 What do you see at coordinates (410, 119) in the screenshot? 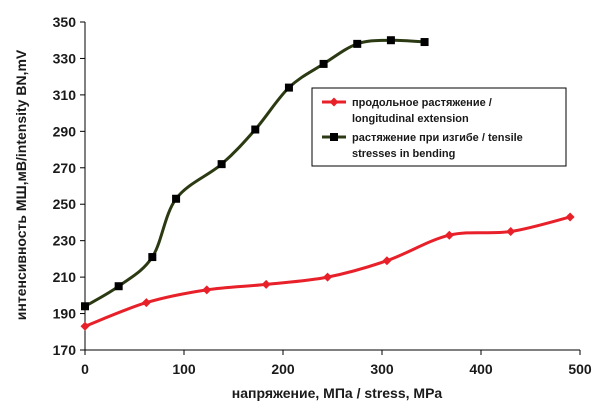
I see `legend-label: longitudinal extension` at bounding box center [410, 119].